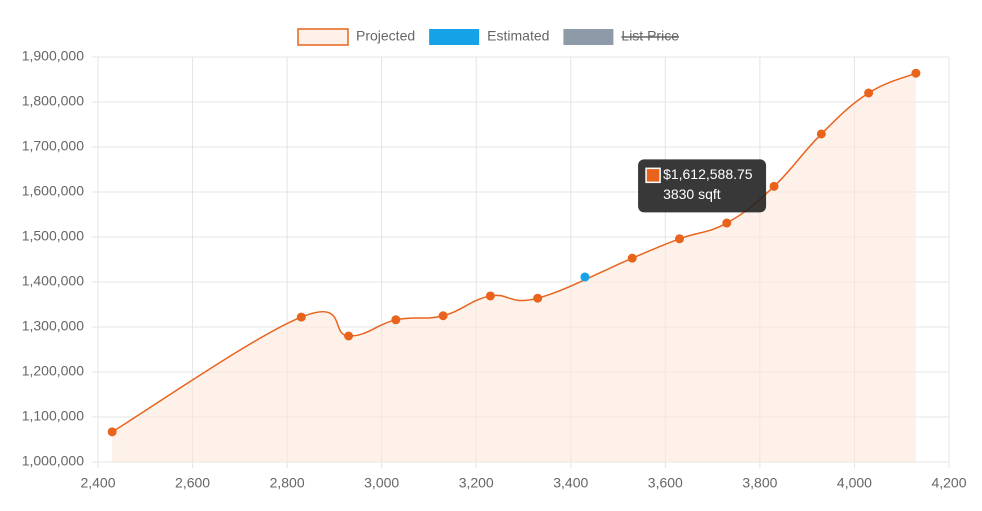  What do you see at coordinates (650, 36) in the screenshot?
I see `legend-label: List Price` at bounding box center [650, 36].